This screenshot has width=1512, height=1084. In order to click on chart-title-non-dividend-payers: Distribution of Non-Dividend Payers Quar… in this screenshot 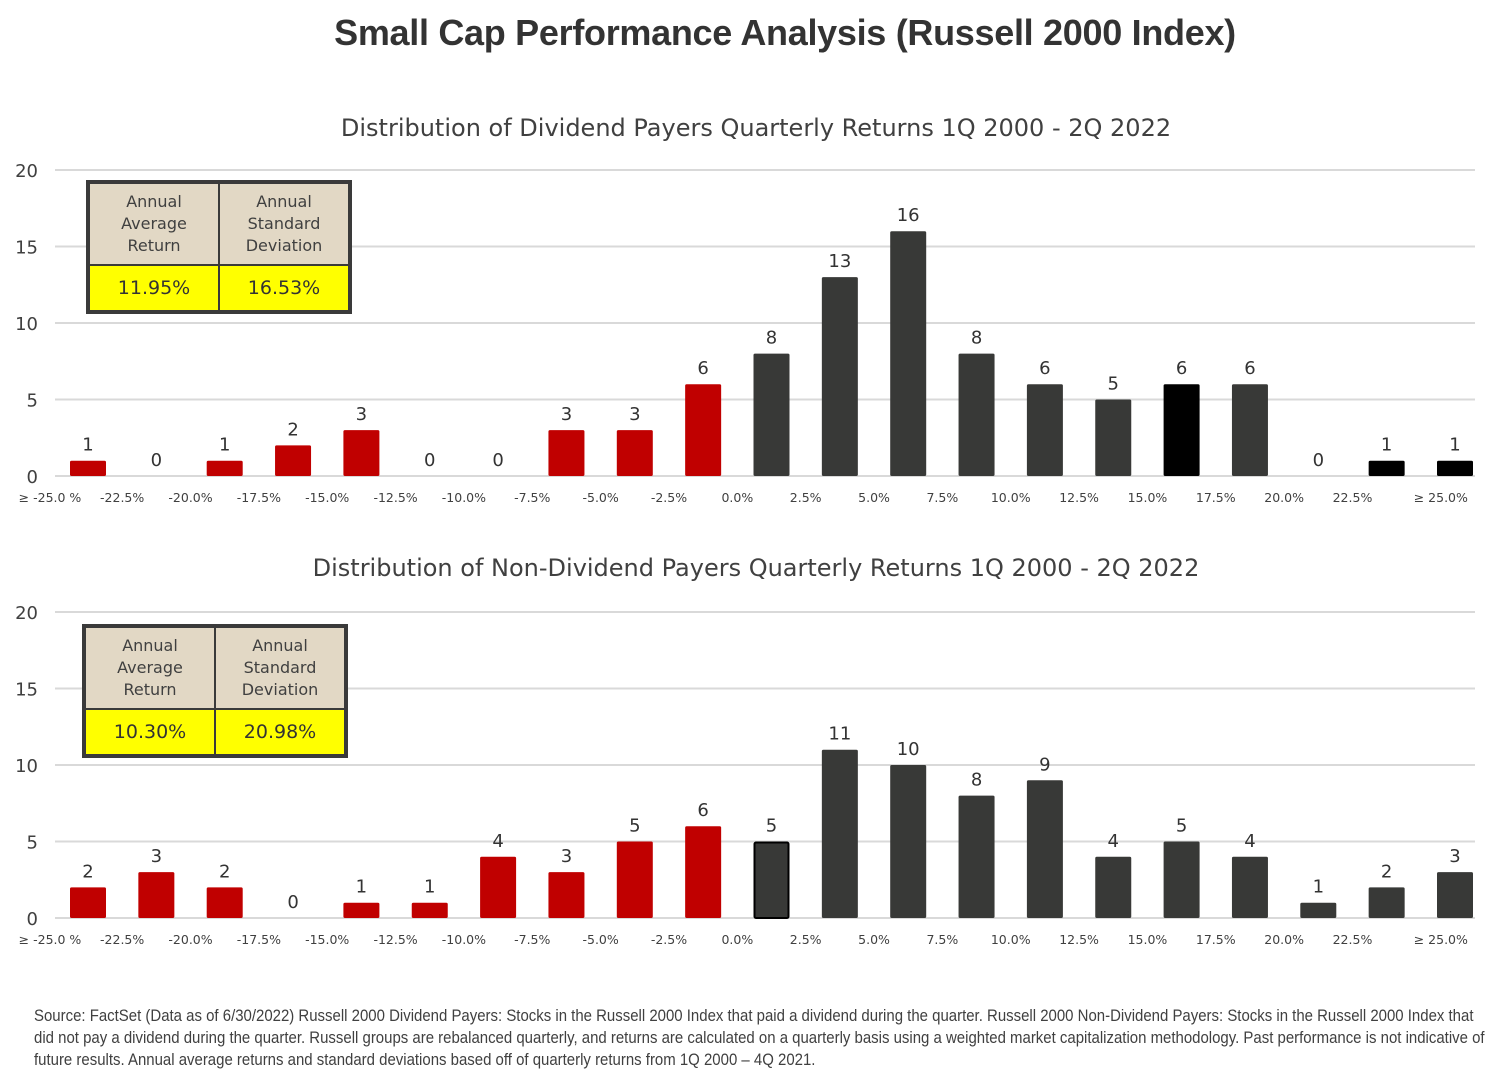, I will do `click(756, 568)`.